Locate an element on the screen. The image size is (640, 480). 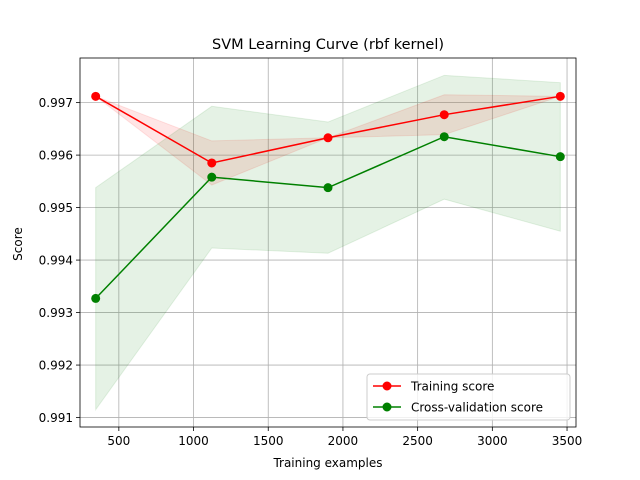
x-tick-label: 2000 is located at coordinates (343, 441).